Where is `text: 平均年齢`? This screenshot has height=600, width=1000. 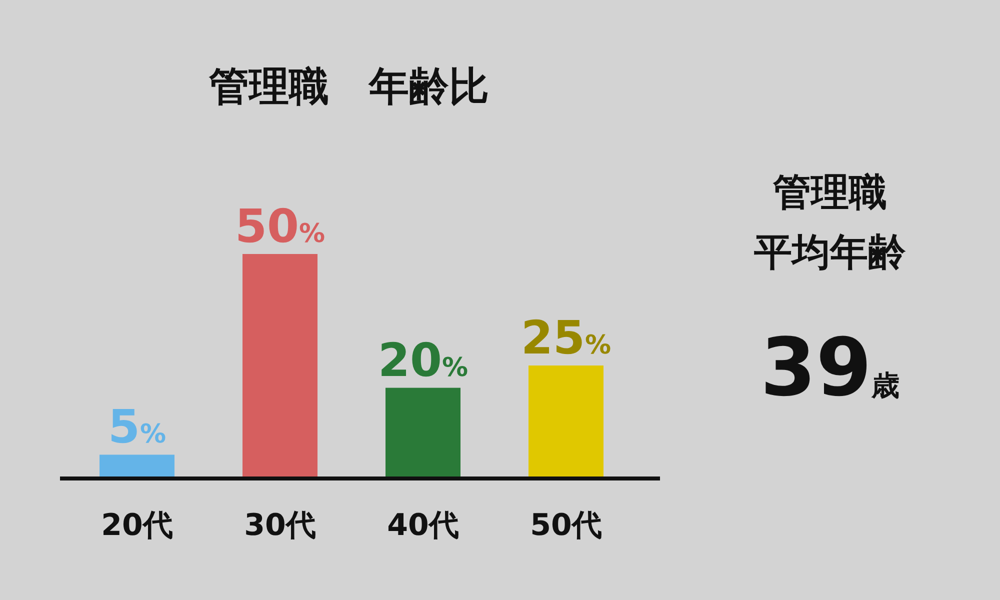
text: 平均年齢 is located at coordinates (830, 252).